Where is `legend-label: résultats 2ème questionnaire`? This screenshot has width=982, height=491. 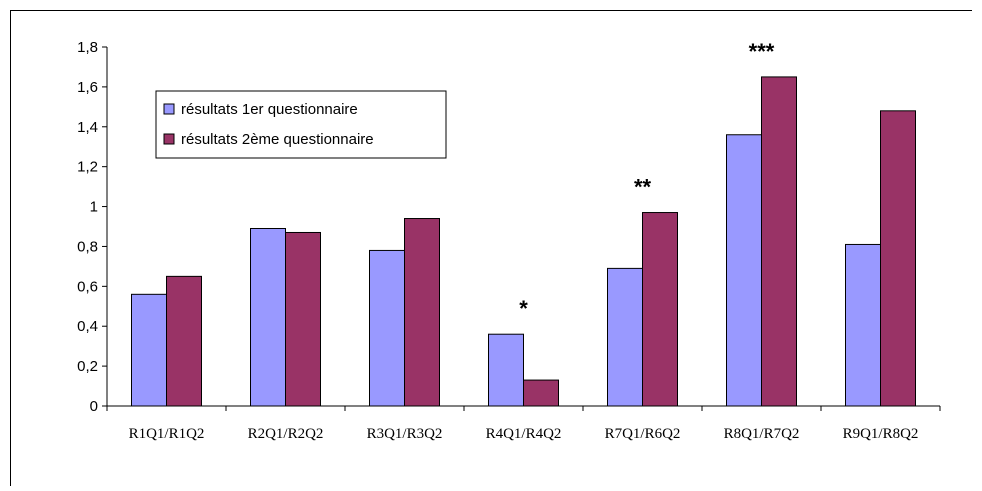
legend-label: résultats 2ème questionnaire is located at coordinates (277, 139).